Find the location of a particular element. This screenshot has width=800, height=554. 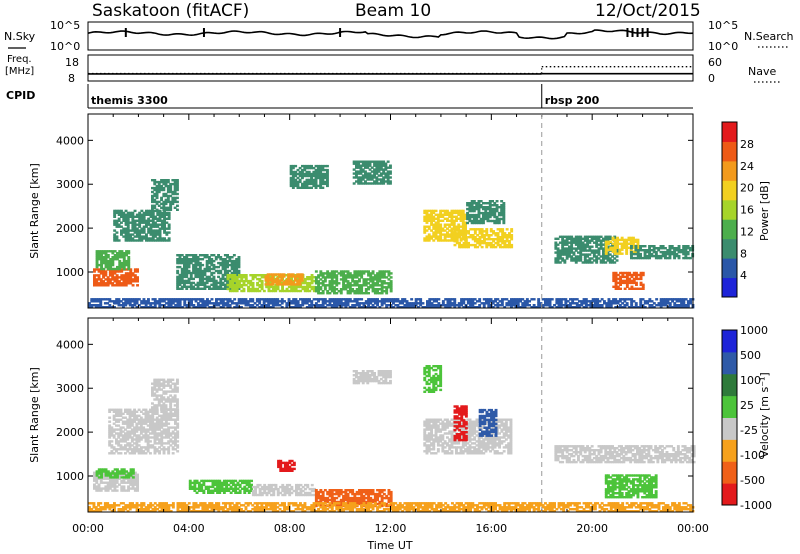

power-colorbar-tick: 4 is located at coordinates (743, 275).